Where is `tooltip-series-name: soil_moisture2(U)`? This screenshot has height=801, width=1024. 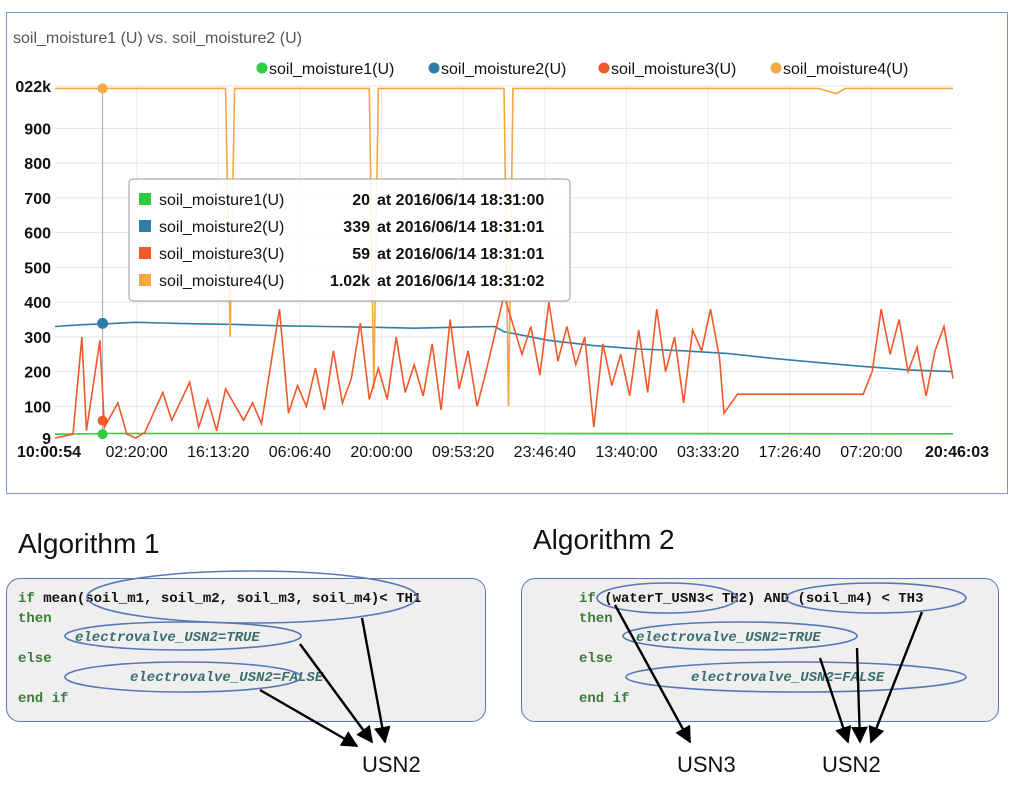
tooltip-series-name: soil_moisture2(U) is located at coordinates (221, 227).